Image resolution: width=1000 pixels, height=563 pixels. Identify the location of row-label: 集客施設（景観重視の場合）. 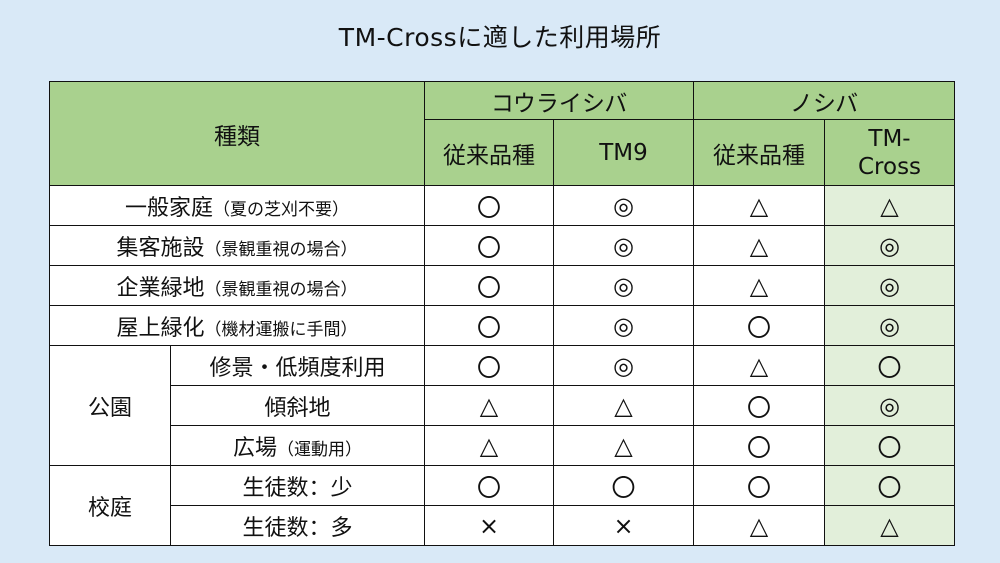
(237, 245).